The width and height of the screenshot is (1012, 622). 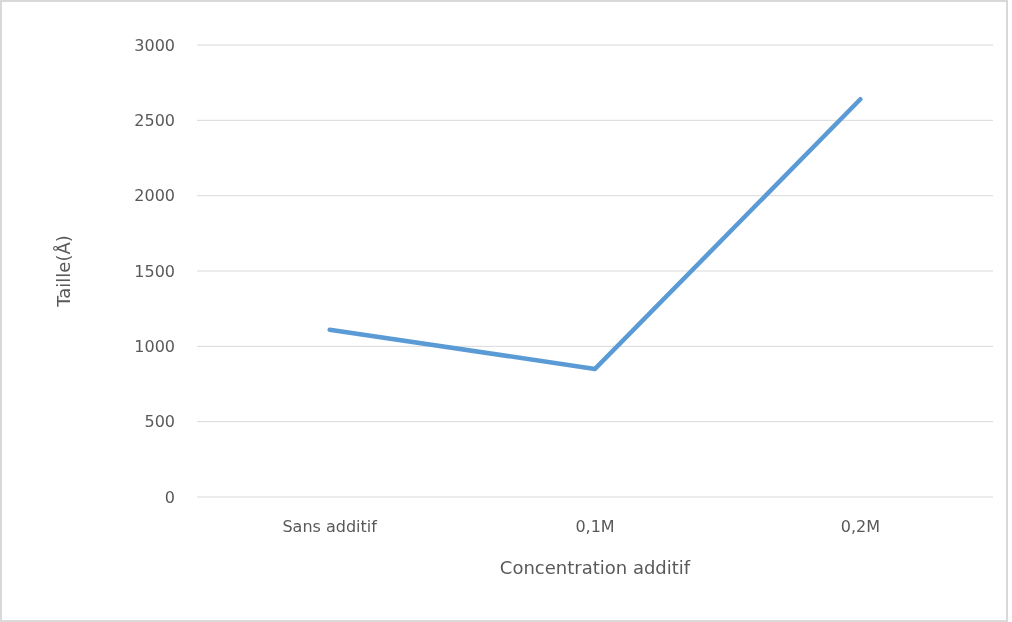 What do you see at coordinates (330, 526) in the screenshot?
I see `x-tick-label: Sans additif` at bounding box center [330, 526].